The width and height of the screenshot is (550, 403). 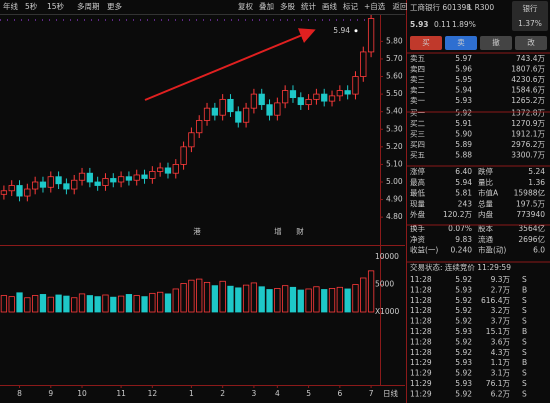 I want to click on book-price: 5.95, so click(x=463, y=79).